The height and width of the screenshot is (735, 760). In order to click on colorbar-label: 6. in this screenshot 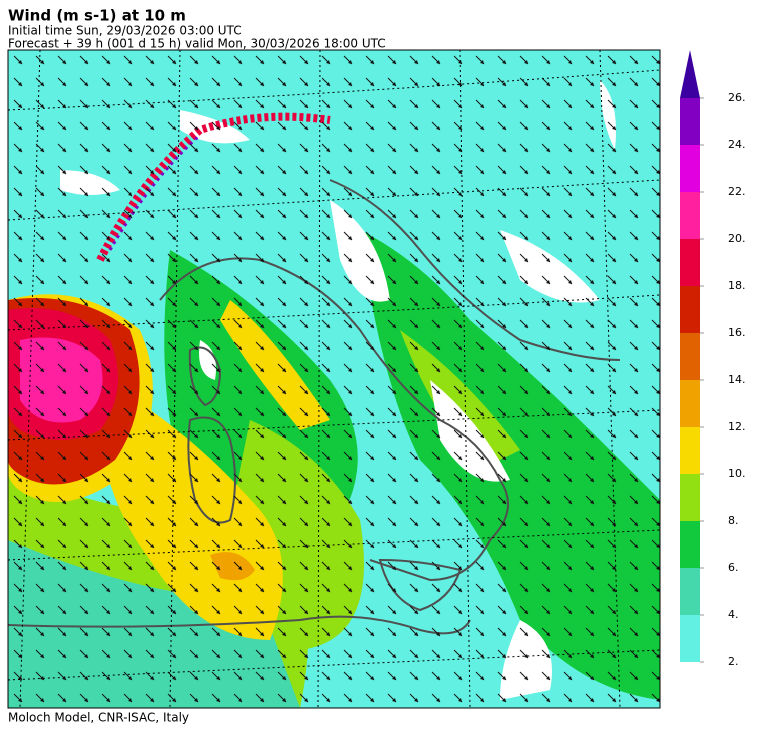, I will do `click(733, 567)`.